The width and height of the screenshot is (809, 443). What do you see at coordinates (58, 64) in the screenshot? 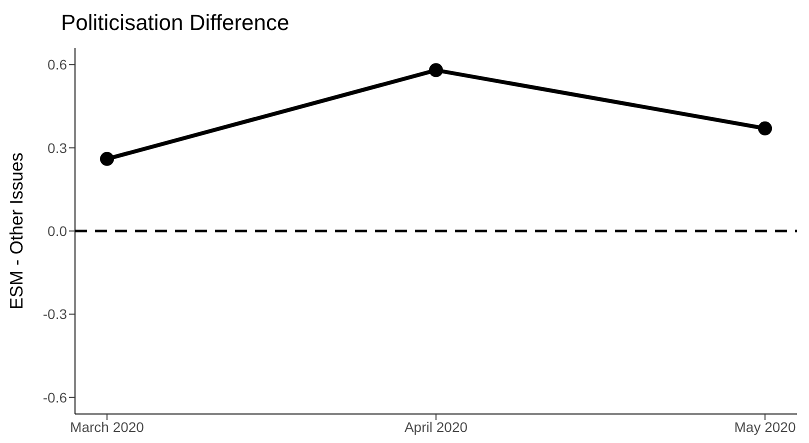
I see `y-tick-label: 0.6` at bounding box center [58, 64].